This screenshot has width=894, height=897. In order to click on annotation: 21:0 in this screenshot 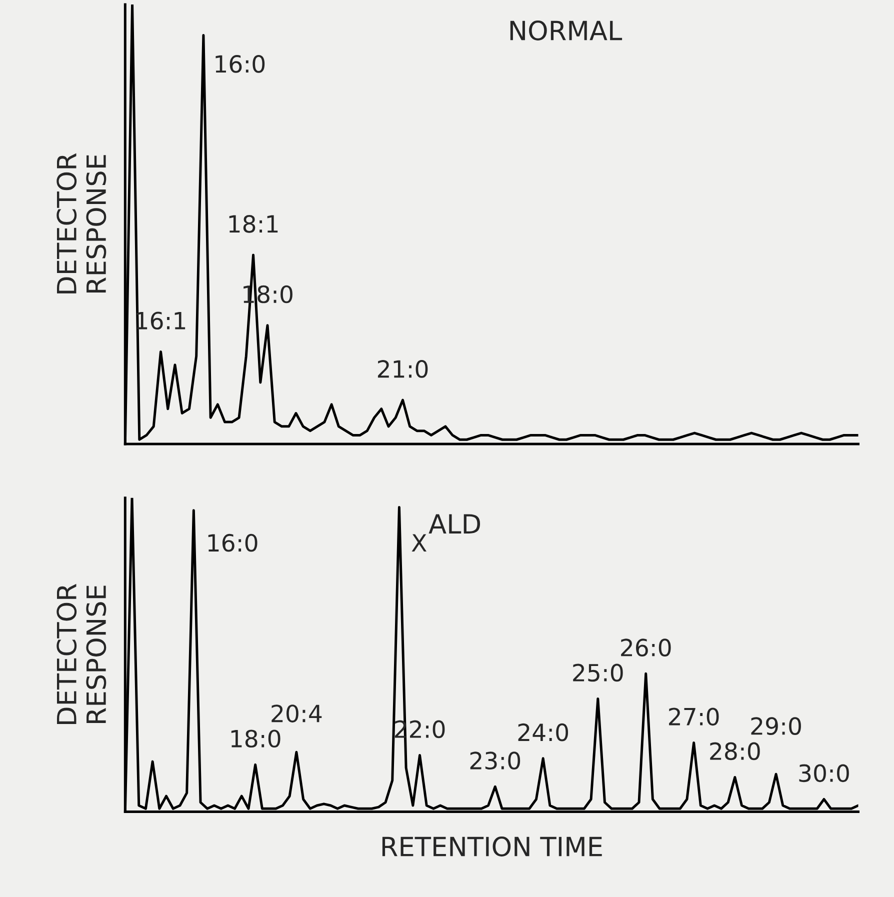, I will do `click(403, 369)`.